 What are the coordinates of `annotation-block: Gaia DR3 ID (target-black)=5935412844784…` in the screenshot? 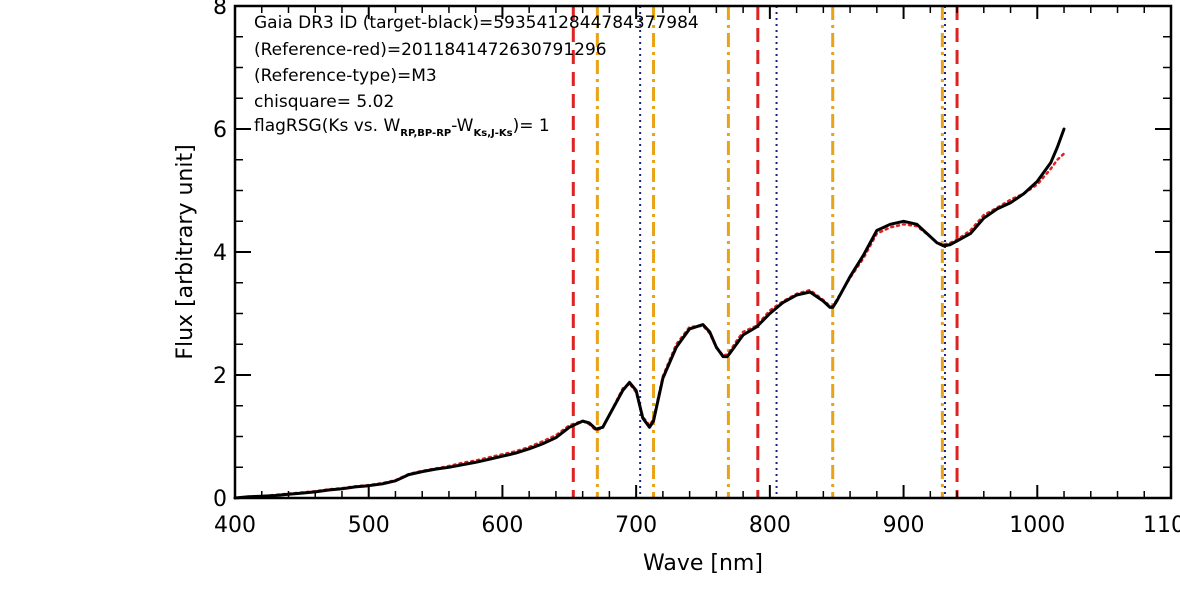 It's located at (476, 76).